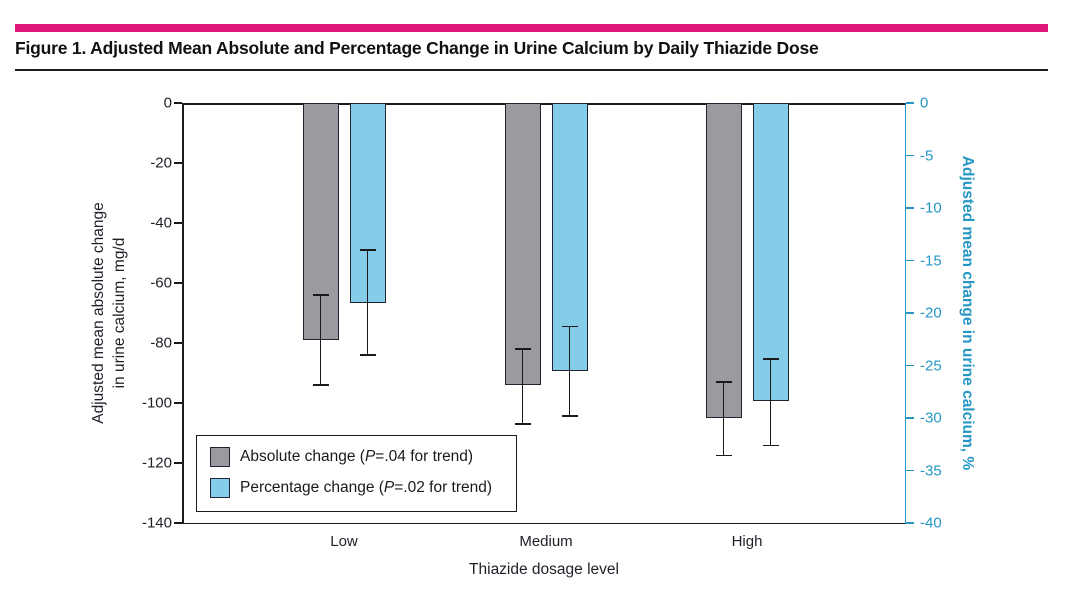 The image size is (1065, 603). Describe the element at coordinates (156, 523) in the screenshot. I see `left-tick-label: -140` at that location.